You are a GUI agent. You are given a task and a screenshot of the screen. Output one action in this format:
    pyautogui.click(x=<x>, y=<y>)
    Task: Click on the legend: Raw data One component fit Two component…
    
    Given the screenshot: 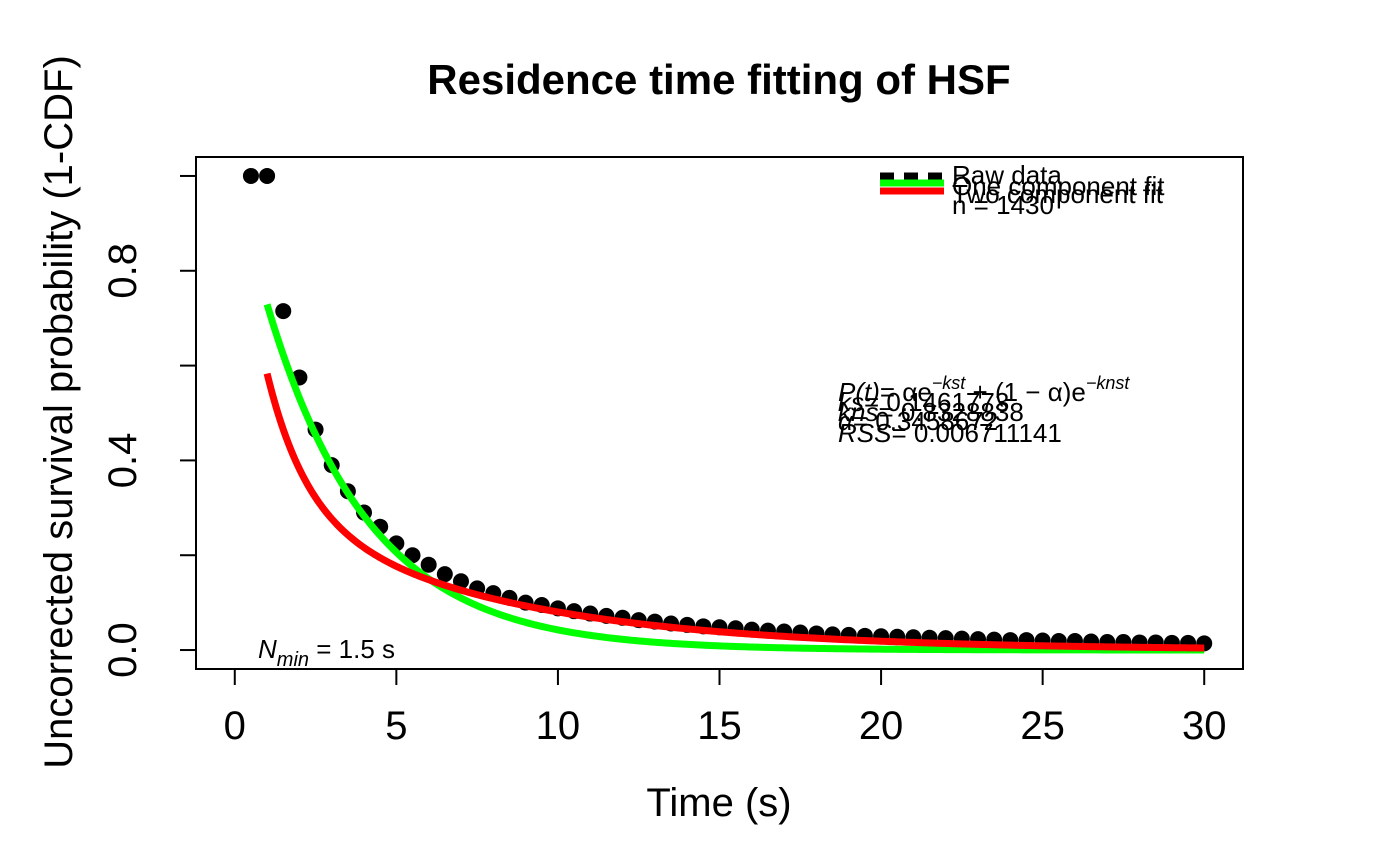 What is the action you would take?
    pyautogui.click(x=1022, y=190)
    